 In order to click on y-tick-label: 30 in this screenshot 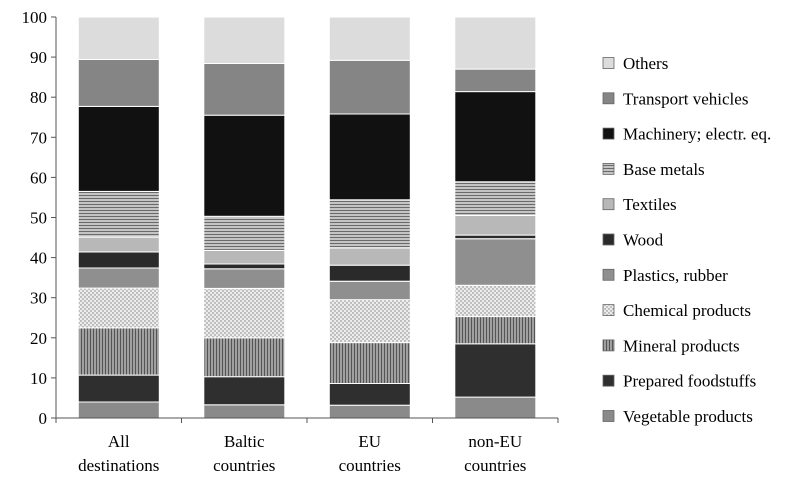, I will do `click(38, 298)`.